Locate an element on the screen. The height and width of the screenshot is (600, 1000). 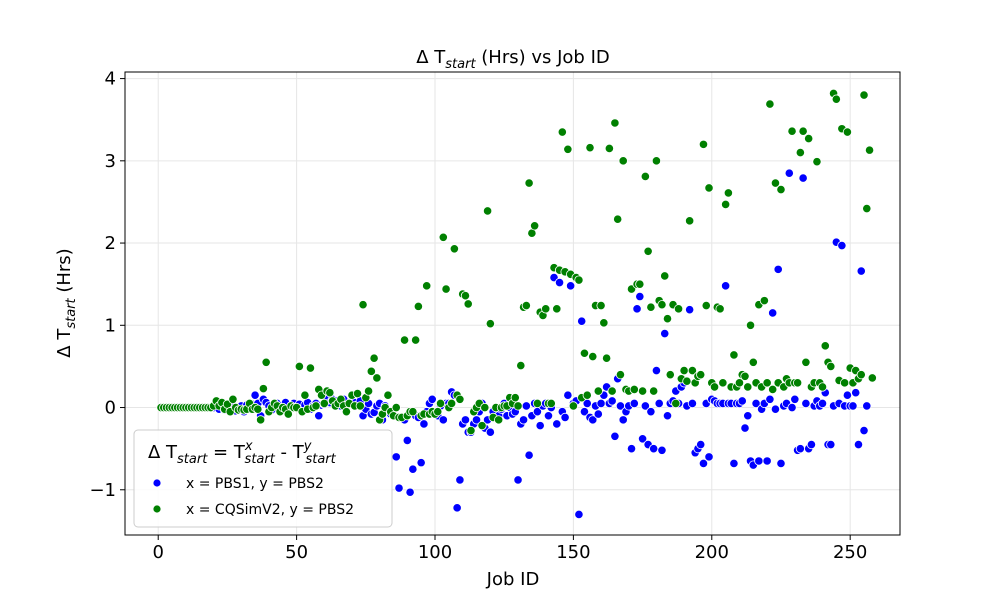
legend-label-pbs1: x = PBS1, y = PBS2 is located at coordinates (255, 484).